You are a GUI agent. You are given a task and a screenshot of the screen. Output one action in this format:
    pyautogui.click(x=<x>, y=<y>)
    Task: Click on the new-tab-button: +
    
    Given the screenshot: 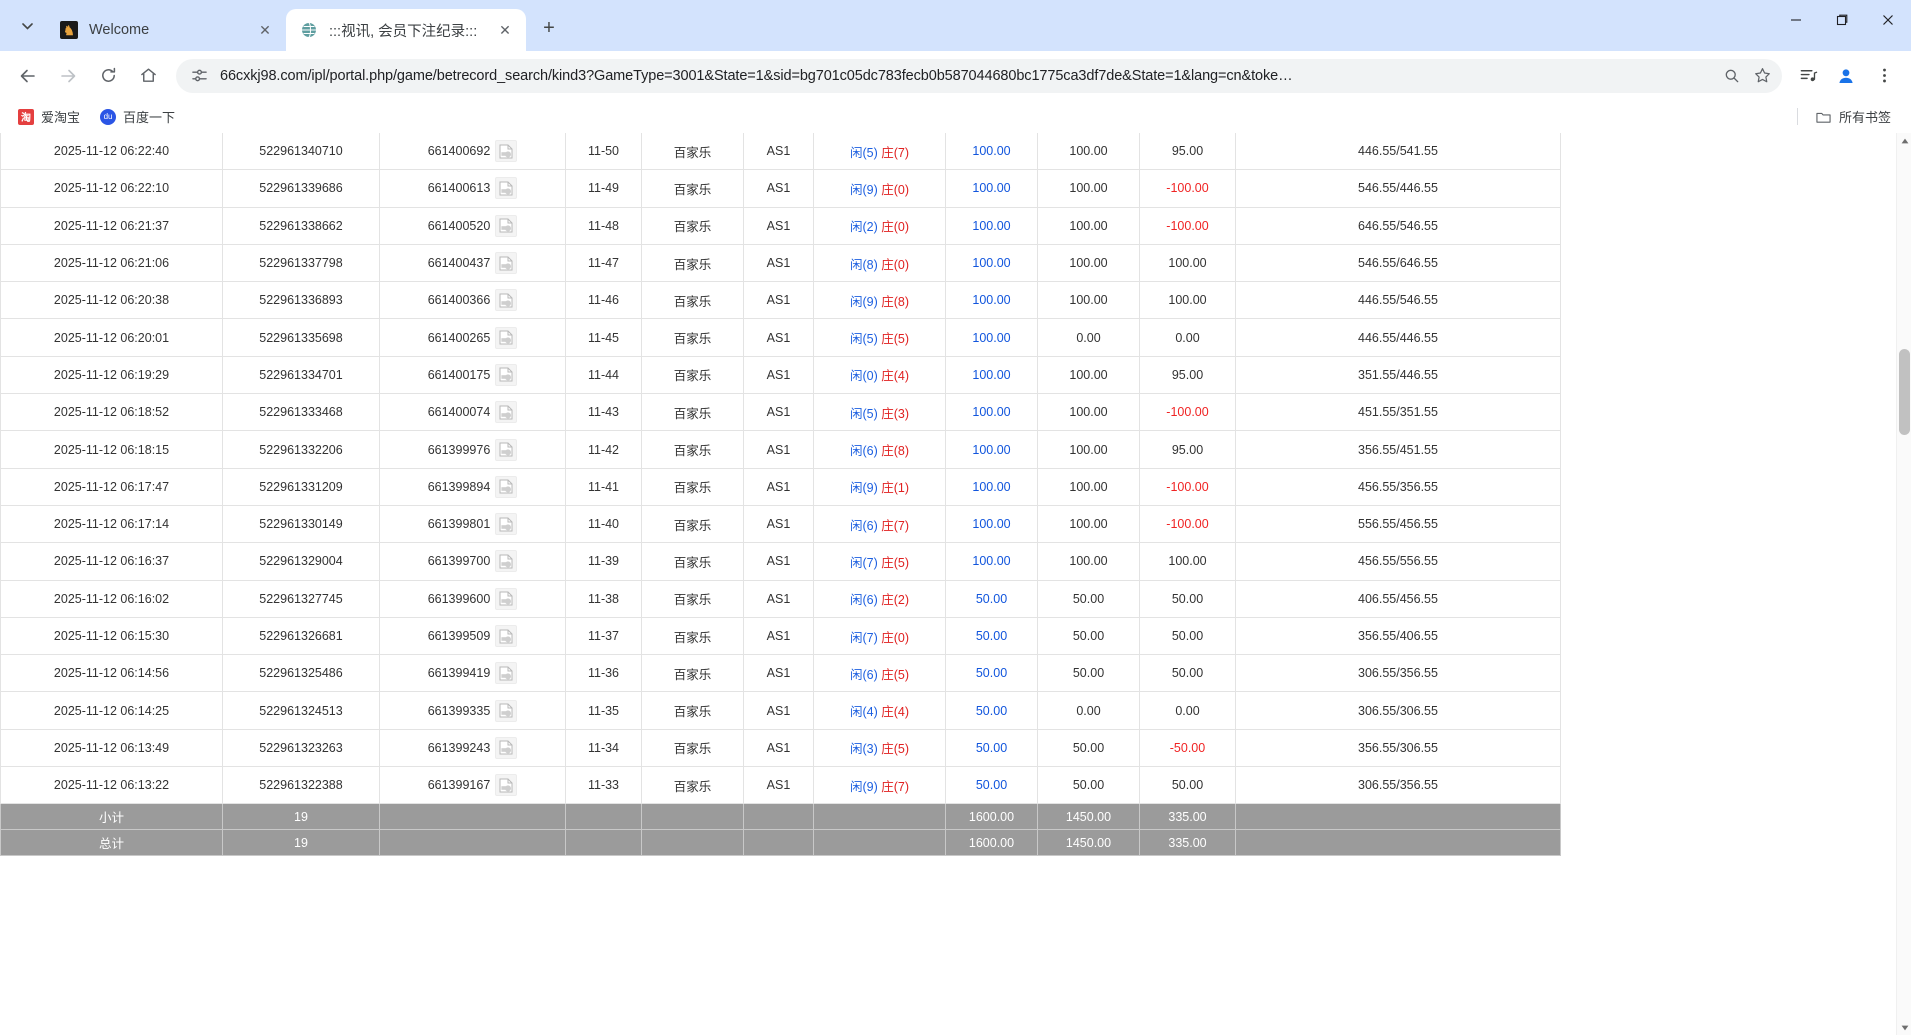 What is the action you would take?
    pyautogui.click(x=549, y=28)
    